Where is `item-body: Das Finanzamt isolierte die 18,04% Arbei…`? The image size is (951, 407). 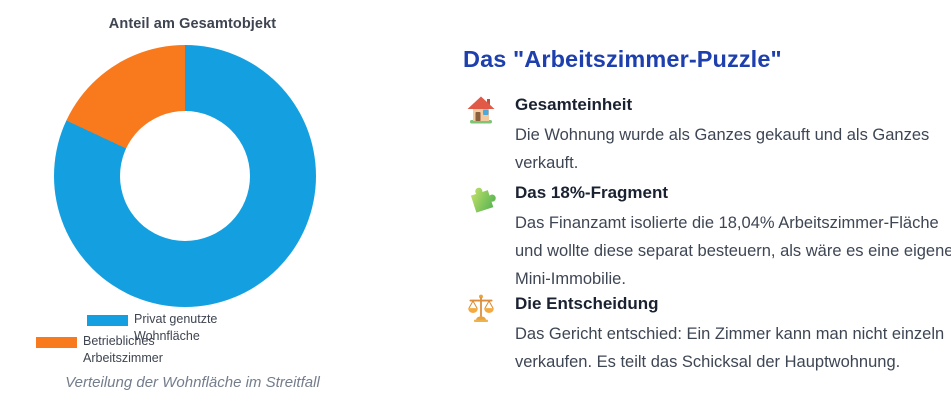
item-body: Das Finanzamt isolierte die 18,04% Arbei… is located at coordinates (733, 251).